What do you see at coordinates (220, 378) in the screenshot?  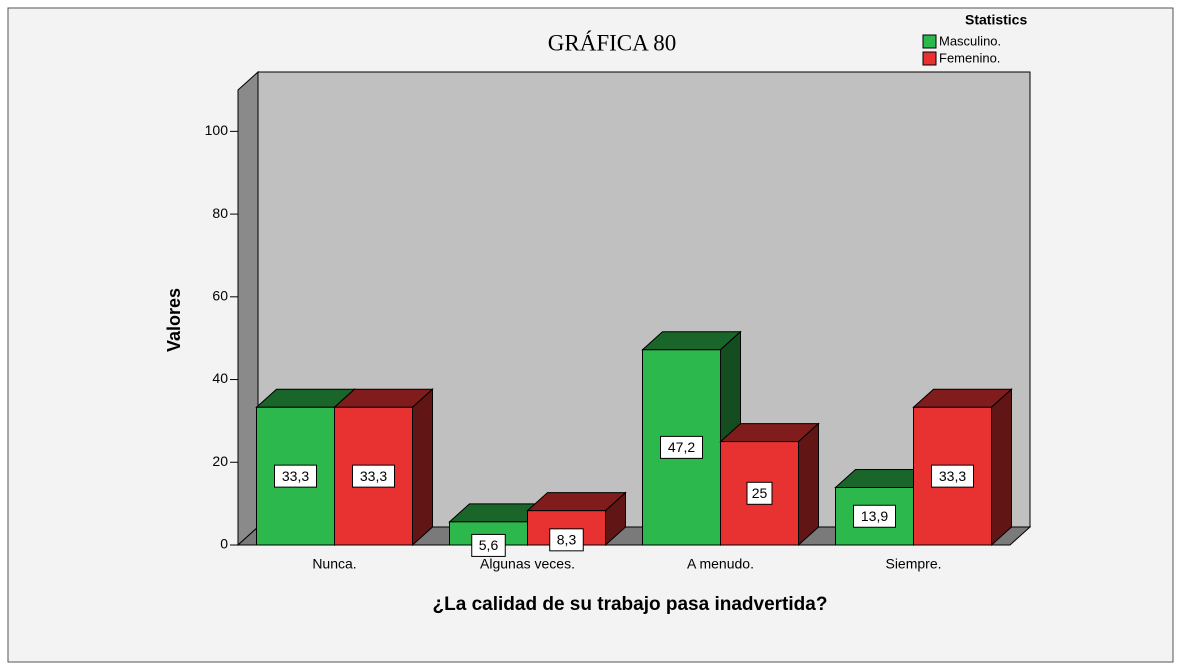 I see `y-tick-label: 40` at bounding box center [220, 378].